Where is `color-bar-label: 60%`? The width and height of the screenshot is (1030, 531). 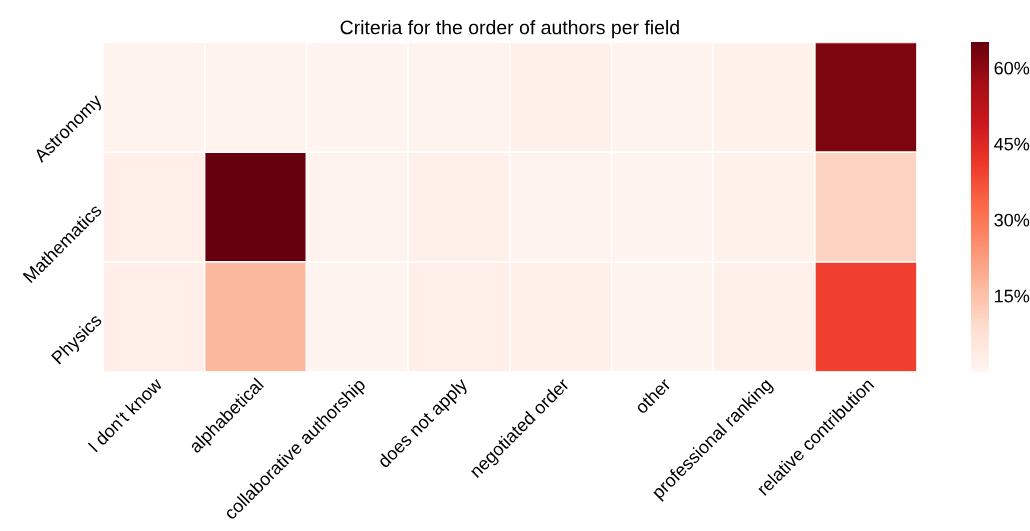 color-bar-label: 60% is located at coordinates (1012, 68).